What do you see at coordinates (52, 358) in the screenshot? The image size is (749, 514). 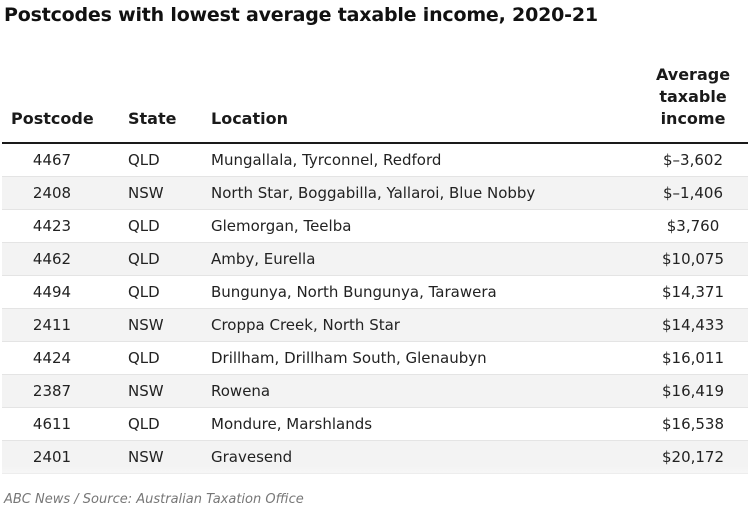 I see `cell-postcode: 4424` at bounding box center [52, 358].